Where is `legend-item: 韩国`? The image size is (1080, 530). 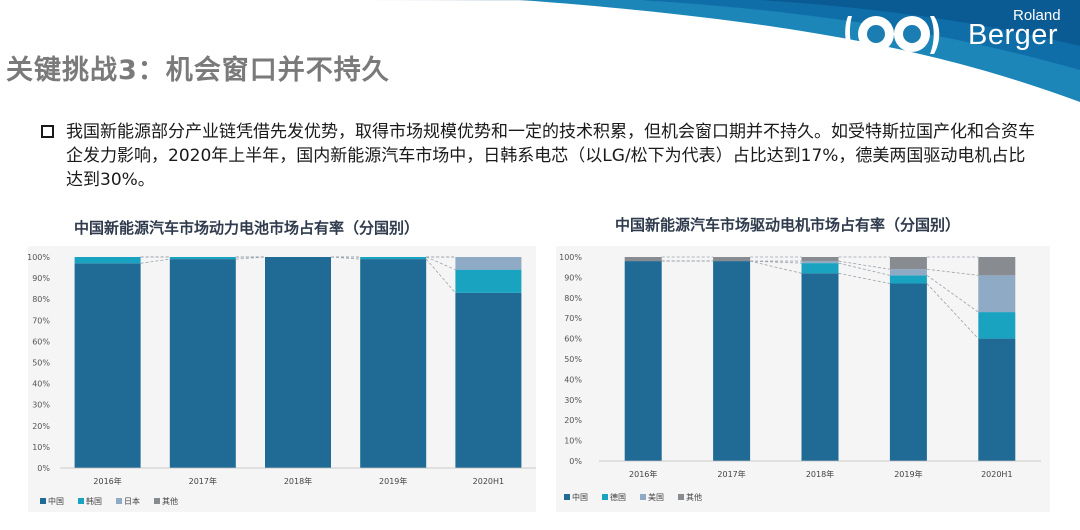 legend-item: 韩国 is located at coordinates (90, 501).